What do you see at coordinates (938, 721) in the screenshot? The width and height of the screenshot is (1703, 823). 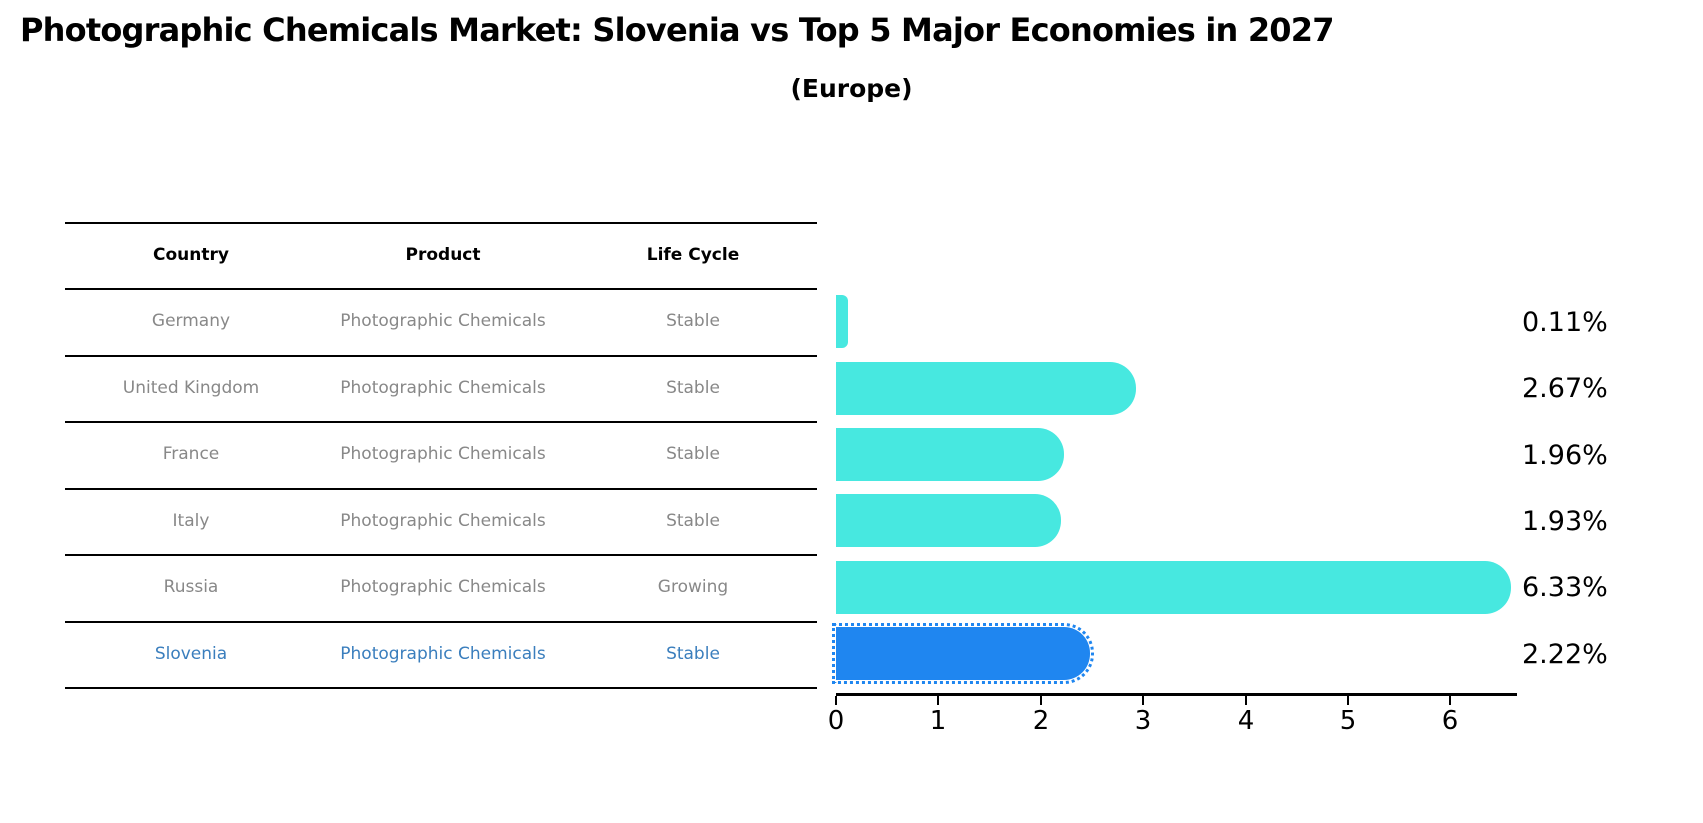 I see `x-axis-tick-label: 1` at bounding box center [938, 721].